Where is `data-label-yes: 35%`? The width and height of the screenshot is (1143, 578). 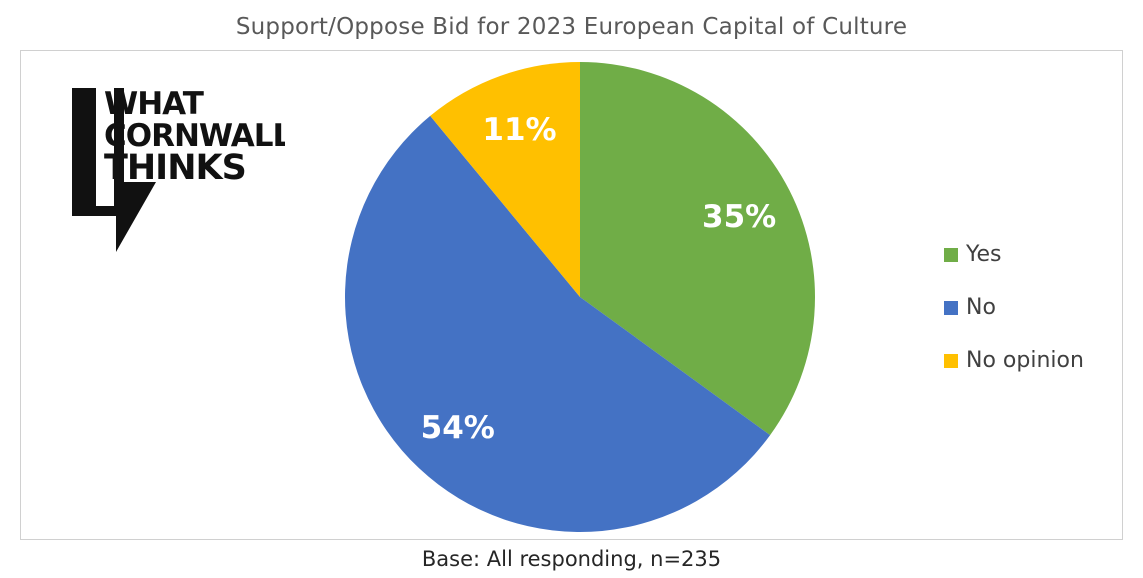
data-label-yes: 35% is located at coordinates (739, 217).